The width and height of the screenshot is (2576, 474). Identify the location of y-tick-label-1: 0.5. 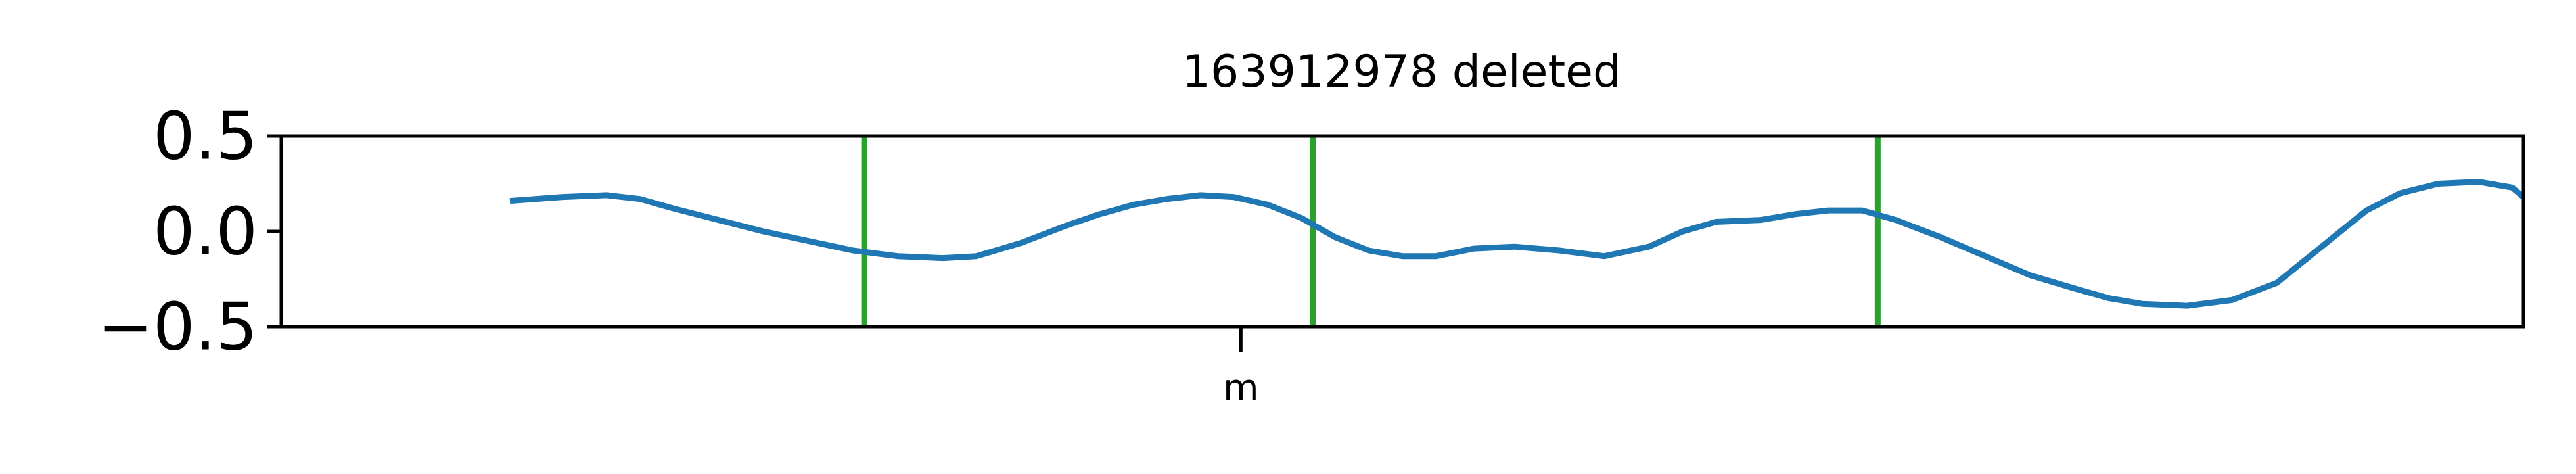
(206, 136).